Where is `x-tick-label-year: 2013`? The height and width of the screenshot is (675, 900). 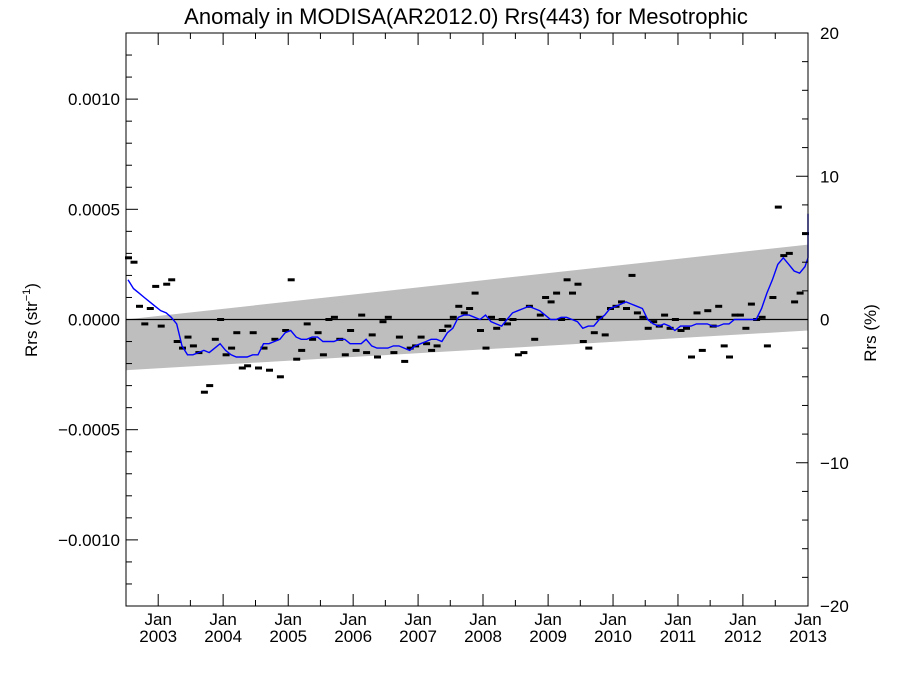 x-tick-label-year: 2013 is located at coordinates (808, 636).